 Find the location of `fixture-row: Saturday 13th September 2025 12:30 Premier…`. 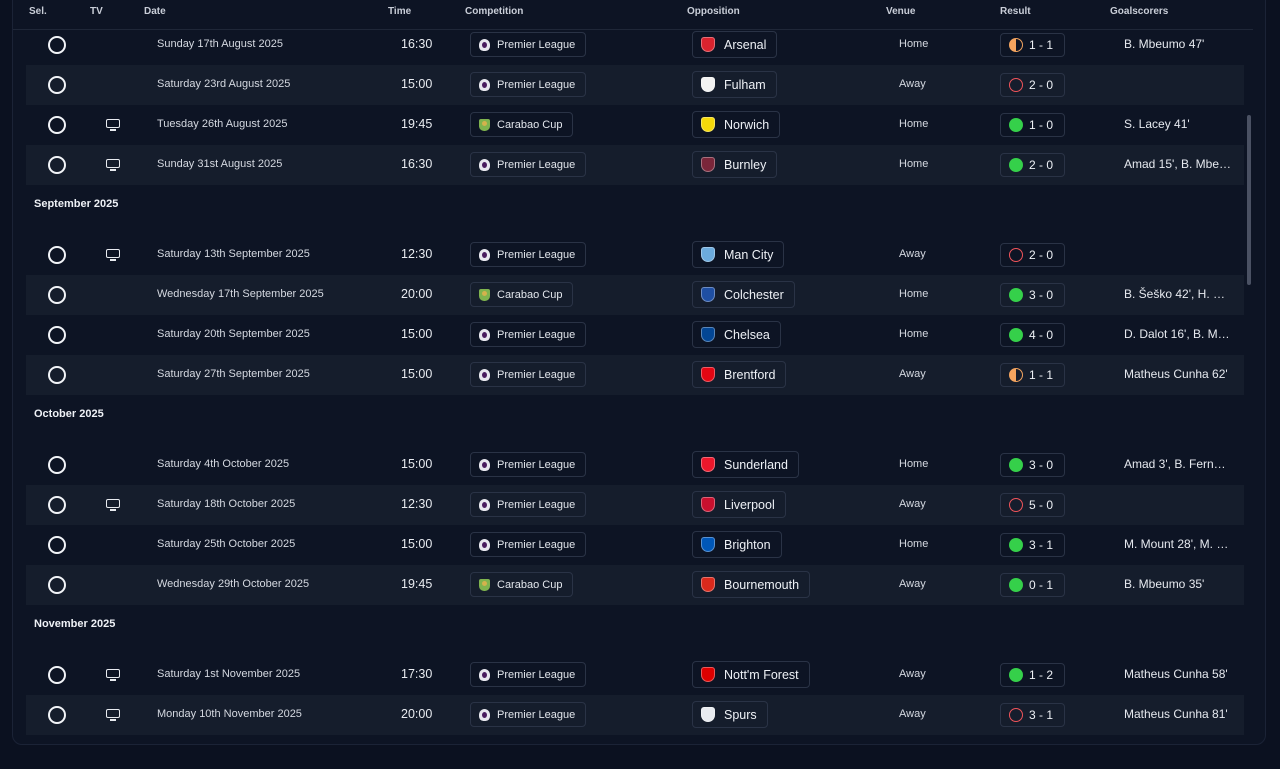

fixture-row: Saturday 13th September 2025 12:30 Premier… is located at coordinates (635, 255).